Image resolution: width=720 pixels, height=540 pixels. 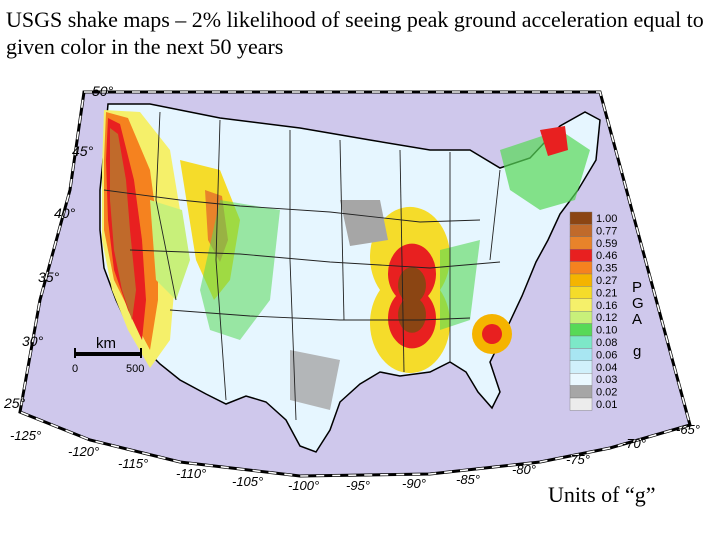 I want to click on great-plains-gray-zone, so click(x=364, y=223).